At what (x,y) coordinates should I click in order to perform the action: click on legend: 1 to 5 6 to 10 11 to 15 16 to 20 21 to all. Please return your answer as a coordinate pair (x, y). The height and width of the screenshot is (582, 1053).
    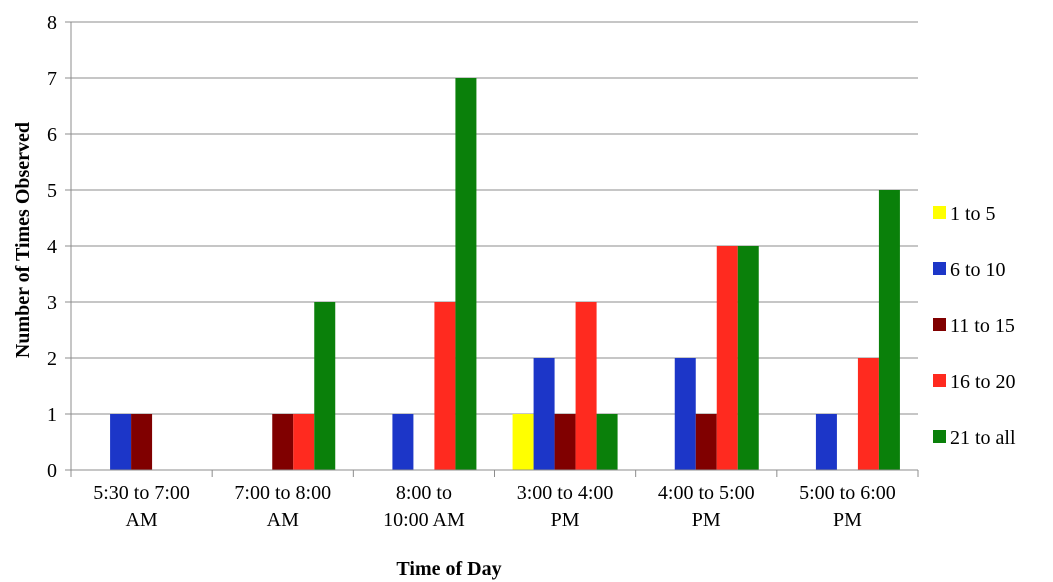
    Looking at the image, I should click on (974, 326).